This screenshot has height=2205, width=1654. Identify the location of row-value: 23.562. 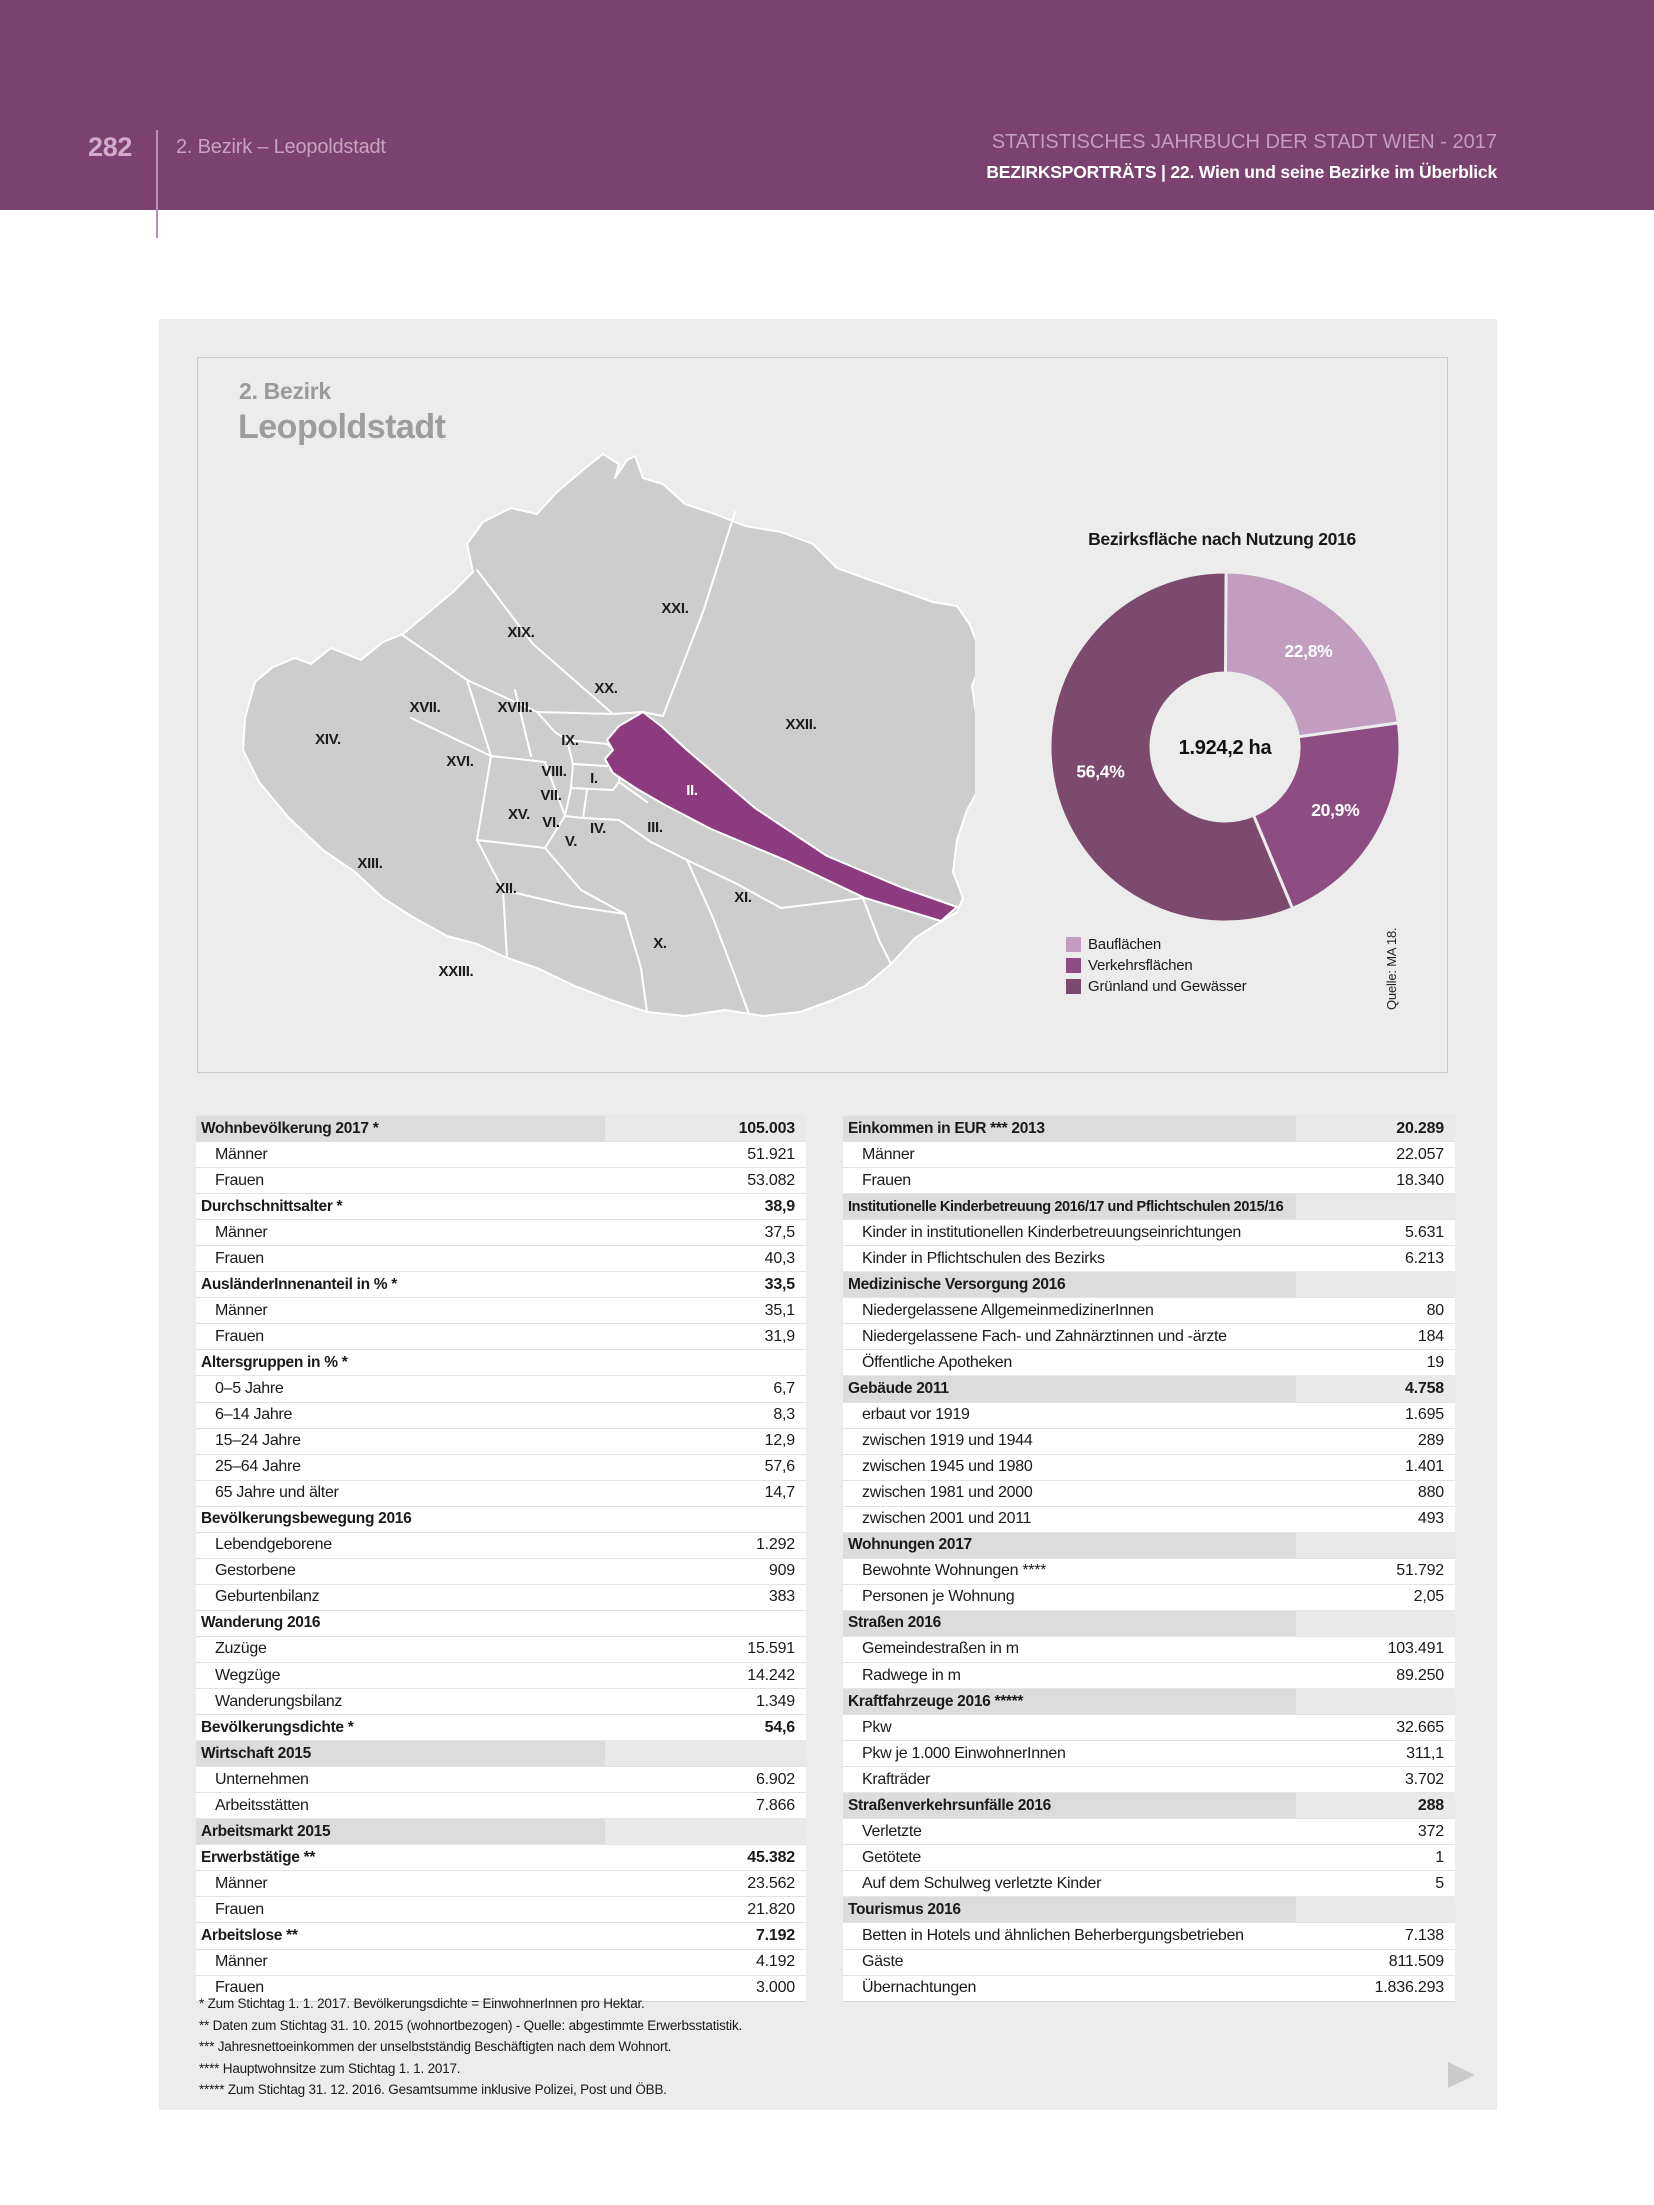
(771, 1883).